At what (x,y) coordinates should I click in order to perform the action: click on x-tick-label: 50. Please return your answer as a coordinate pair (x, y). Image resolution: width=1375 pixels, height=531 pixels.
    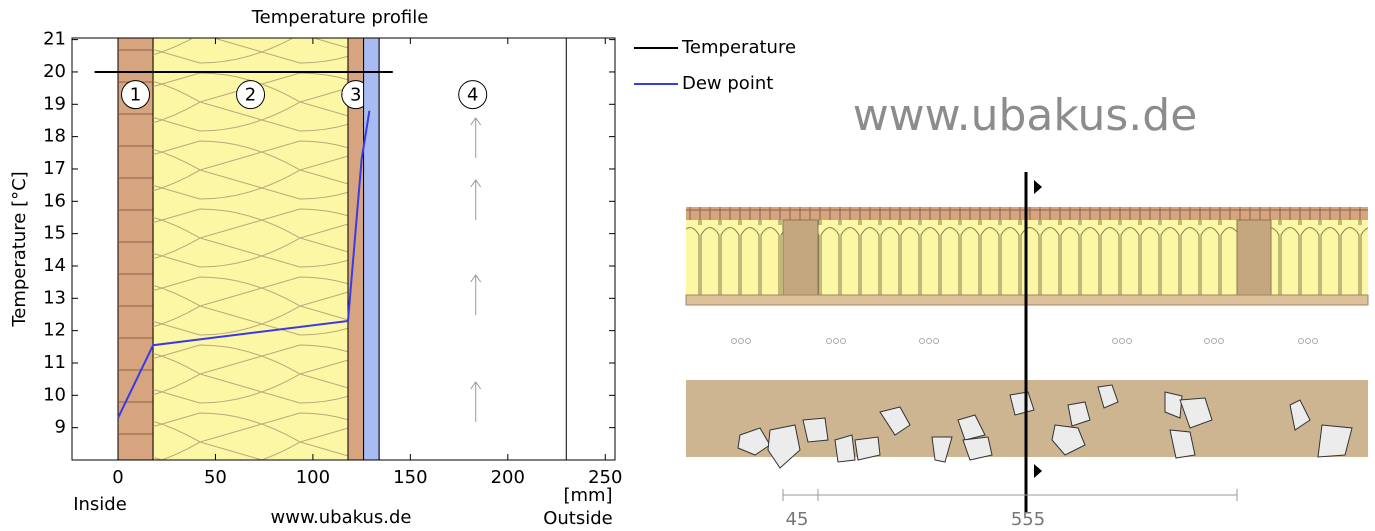
    Looking at the image, I should click on (215, 477).